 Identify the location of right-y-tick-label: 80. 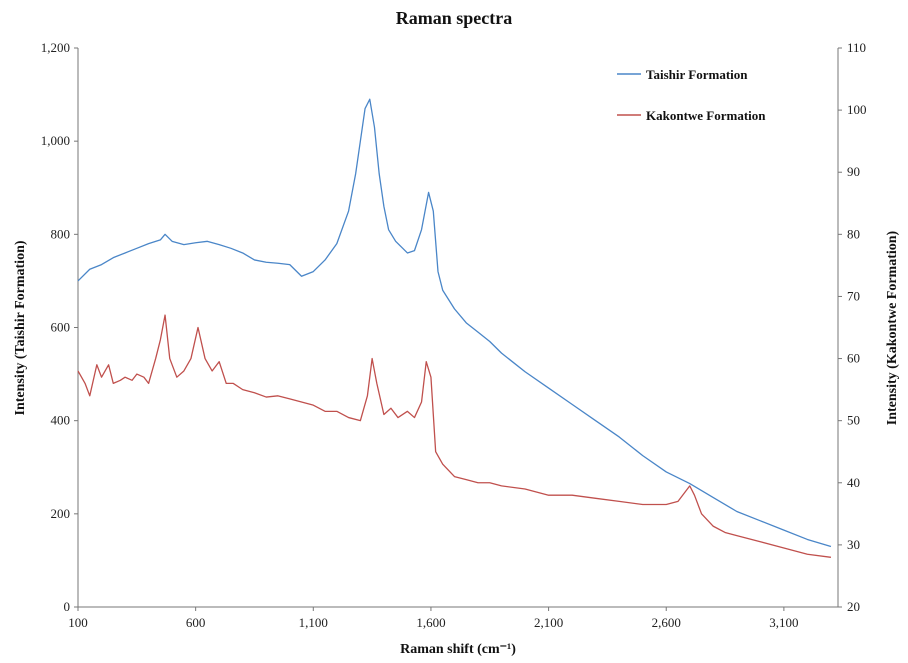
(853, 233).